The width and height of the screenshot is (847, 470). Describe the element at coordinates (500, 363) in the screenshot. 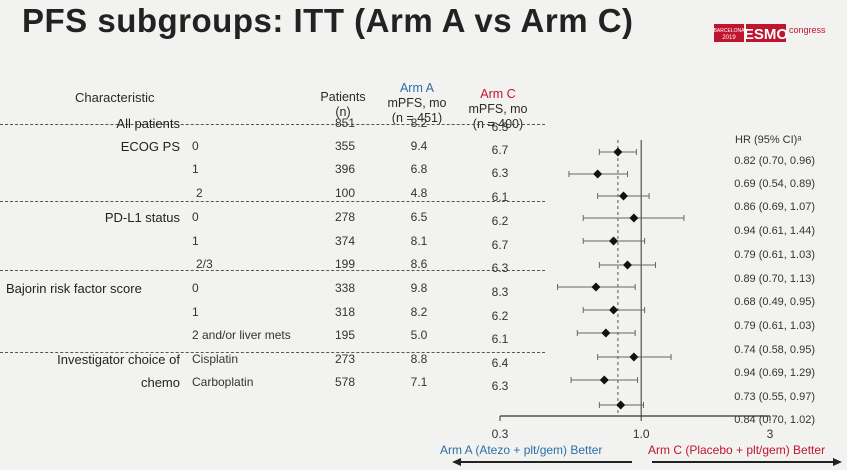

I see `row-arm-c-mpfs: 6.4` at that location.